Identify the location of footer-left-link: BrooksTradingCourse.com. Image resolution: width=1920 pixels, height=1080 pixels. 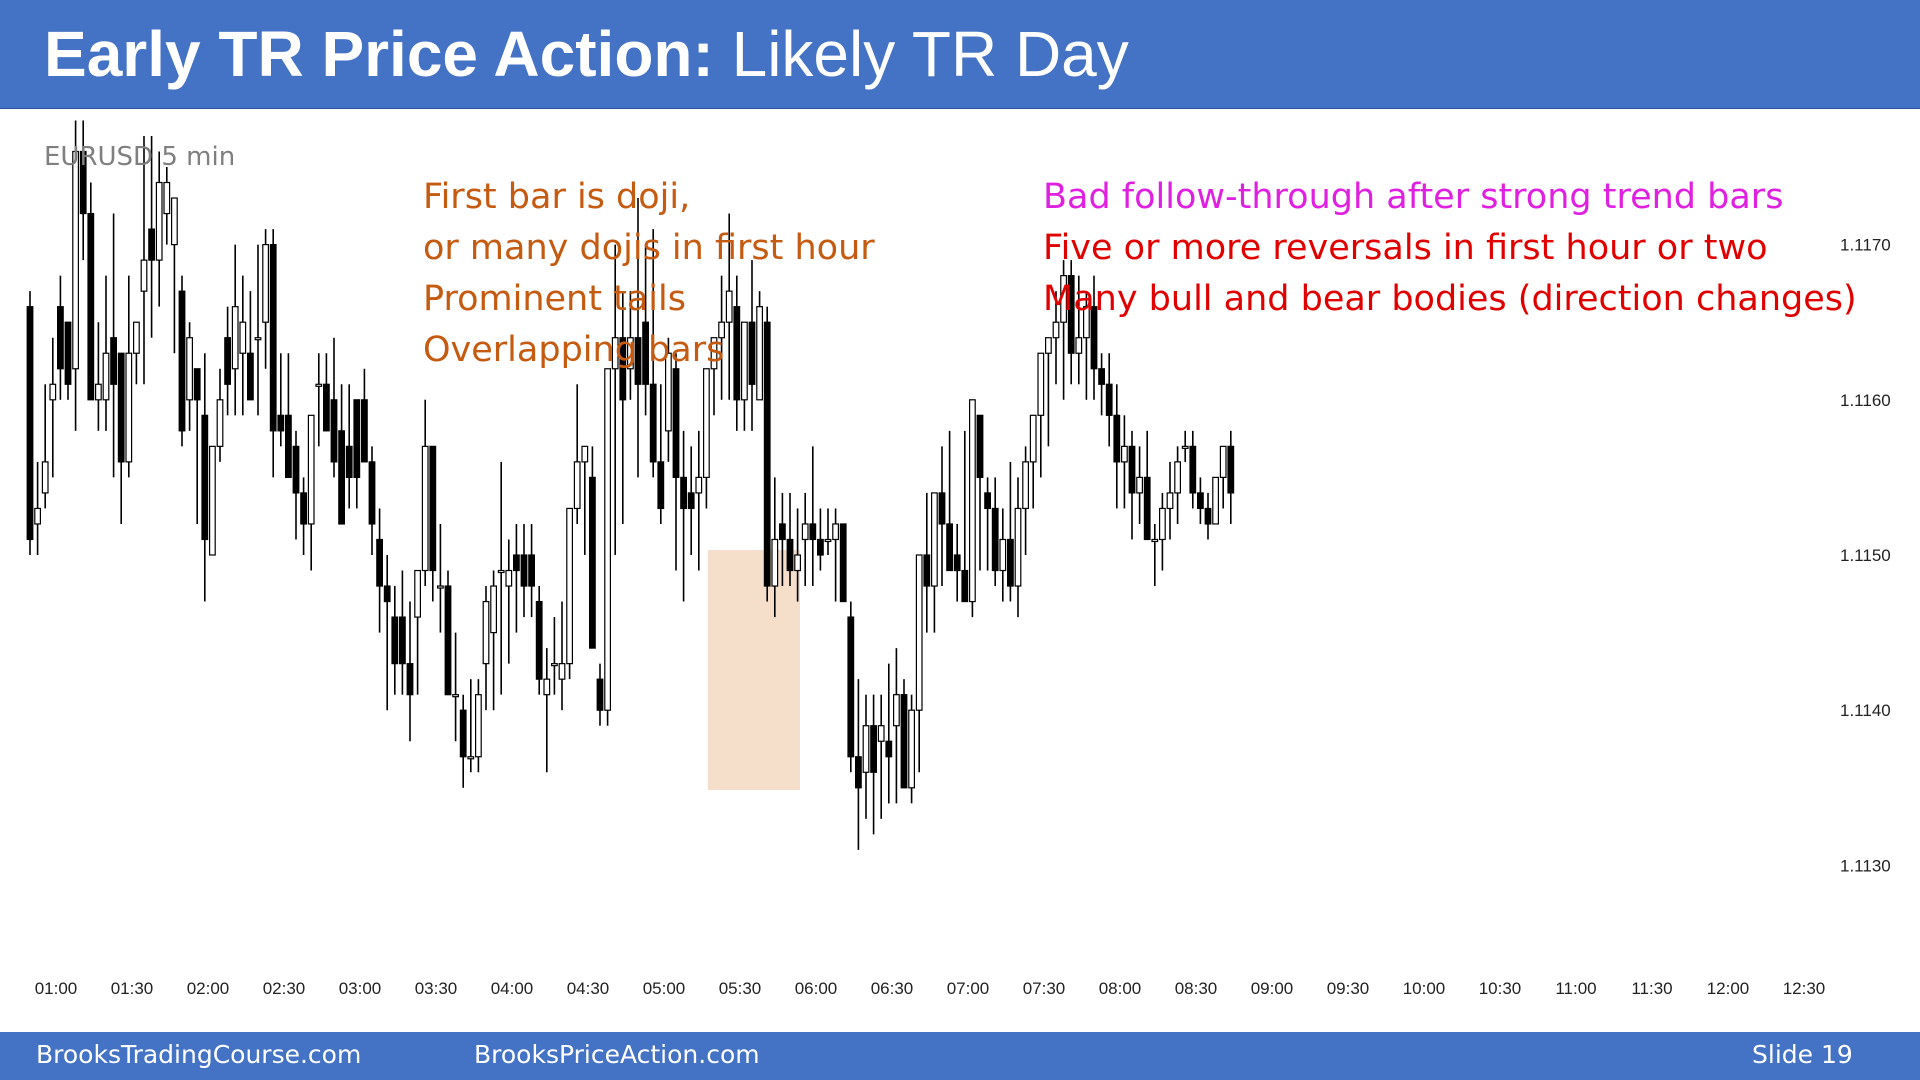
(199, 1054).